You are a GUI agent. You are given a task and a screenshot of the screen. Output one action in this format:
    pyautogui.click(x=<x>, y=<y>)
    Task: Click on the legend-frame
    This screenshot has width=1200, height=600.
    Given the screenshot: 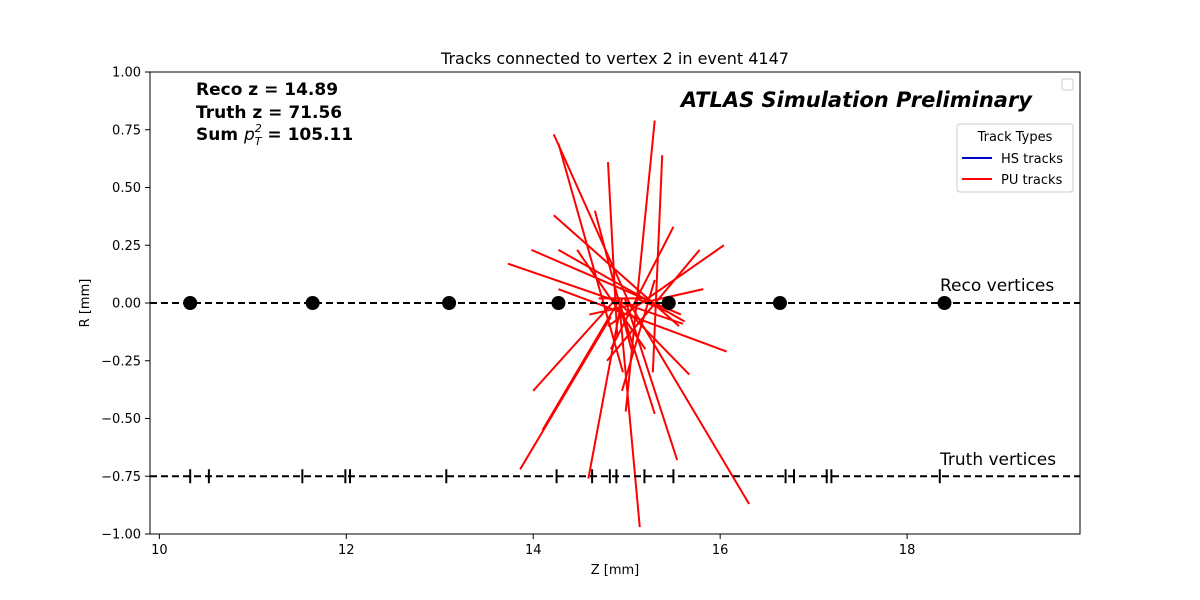 What is the action you would take?
    pyautogui.click(x=1015, y=158)
    